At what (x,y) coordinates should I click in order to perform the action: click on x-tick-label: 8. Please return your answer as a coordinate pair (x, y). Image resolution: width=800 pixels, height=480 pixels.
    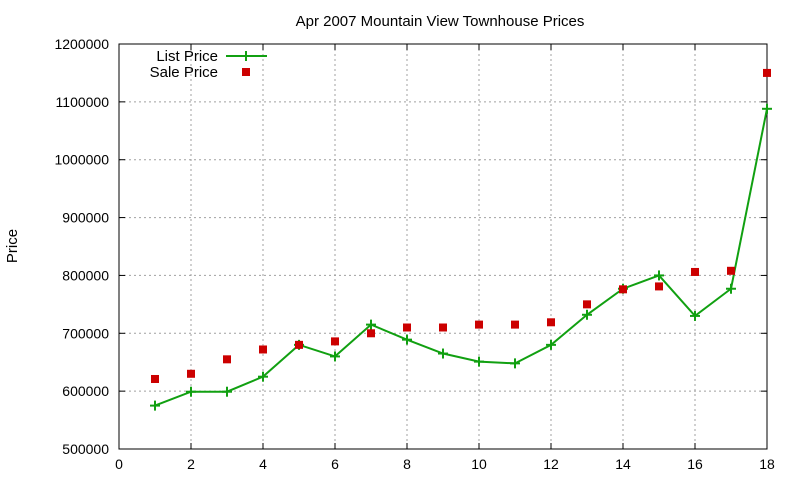
    Looking at the image, I should click on (407, 464).